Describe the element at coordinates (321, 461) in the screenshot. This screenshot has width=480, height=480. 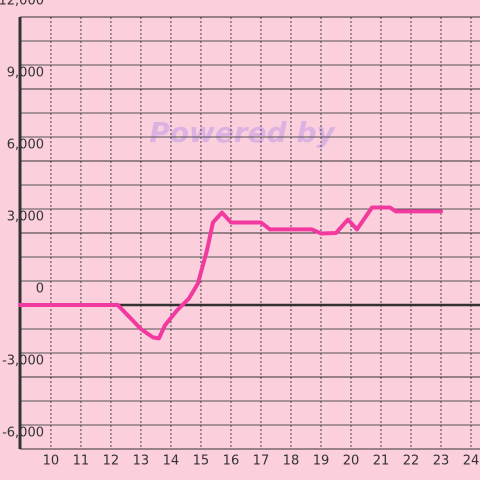
I see `x-tick-label: 19` at that location.